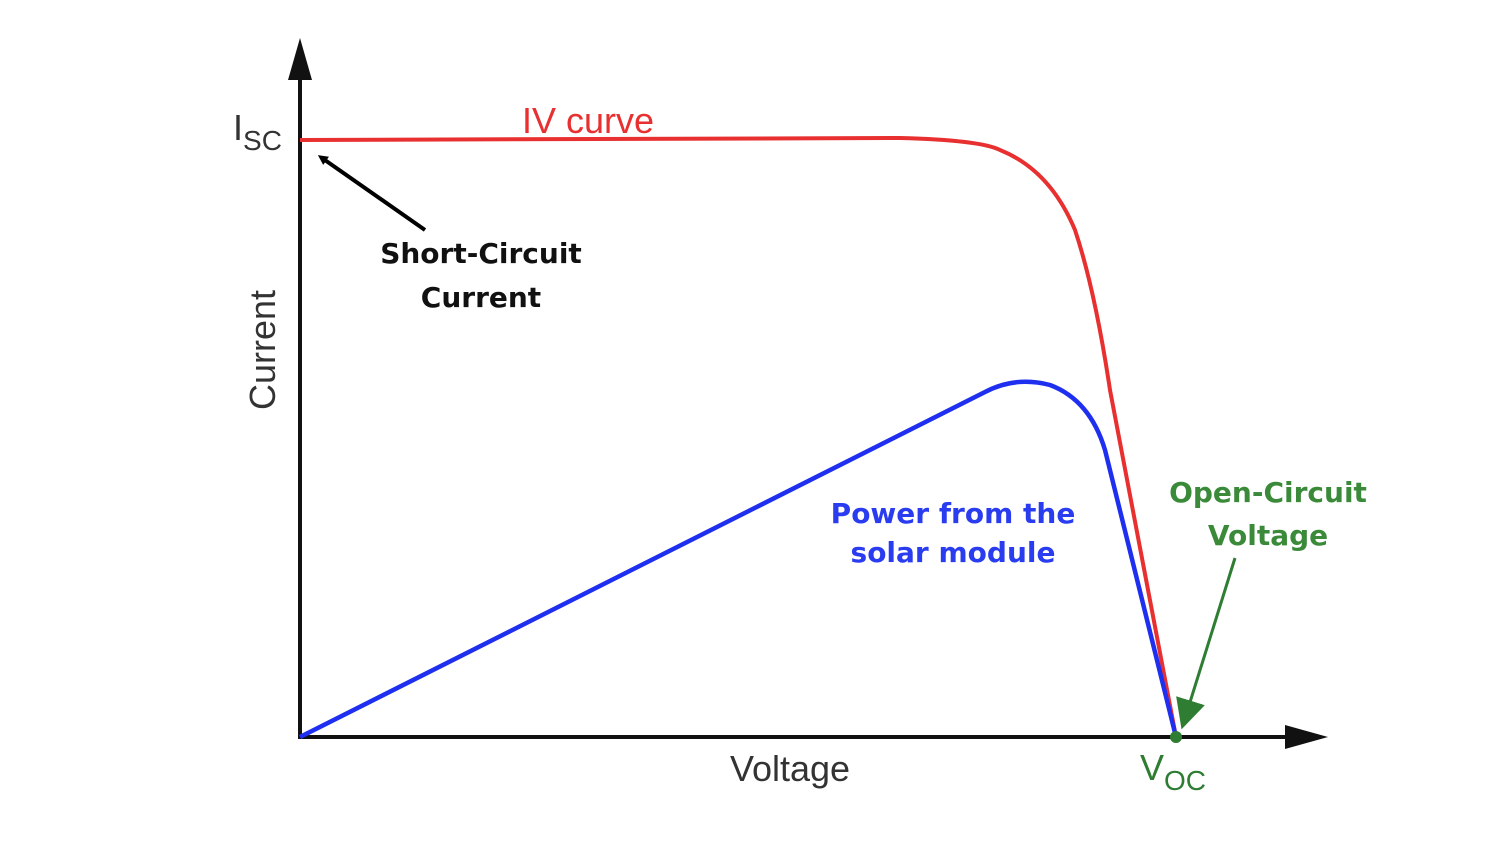 This screenshot has height=850, width=1506. I want to click on isc-arrow, so click(372, 193).